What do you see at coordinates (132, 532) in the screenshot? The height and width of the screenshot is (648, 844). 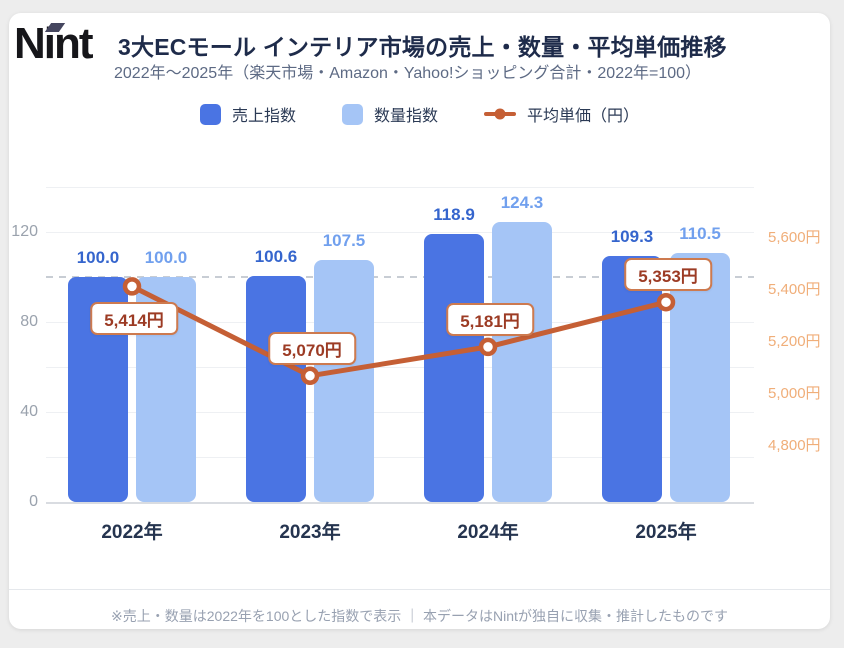 I see `x-axis-label: 2022年` at bounding box center [132, 532].